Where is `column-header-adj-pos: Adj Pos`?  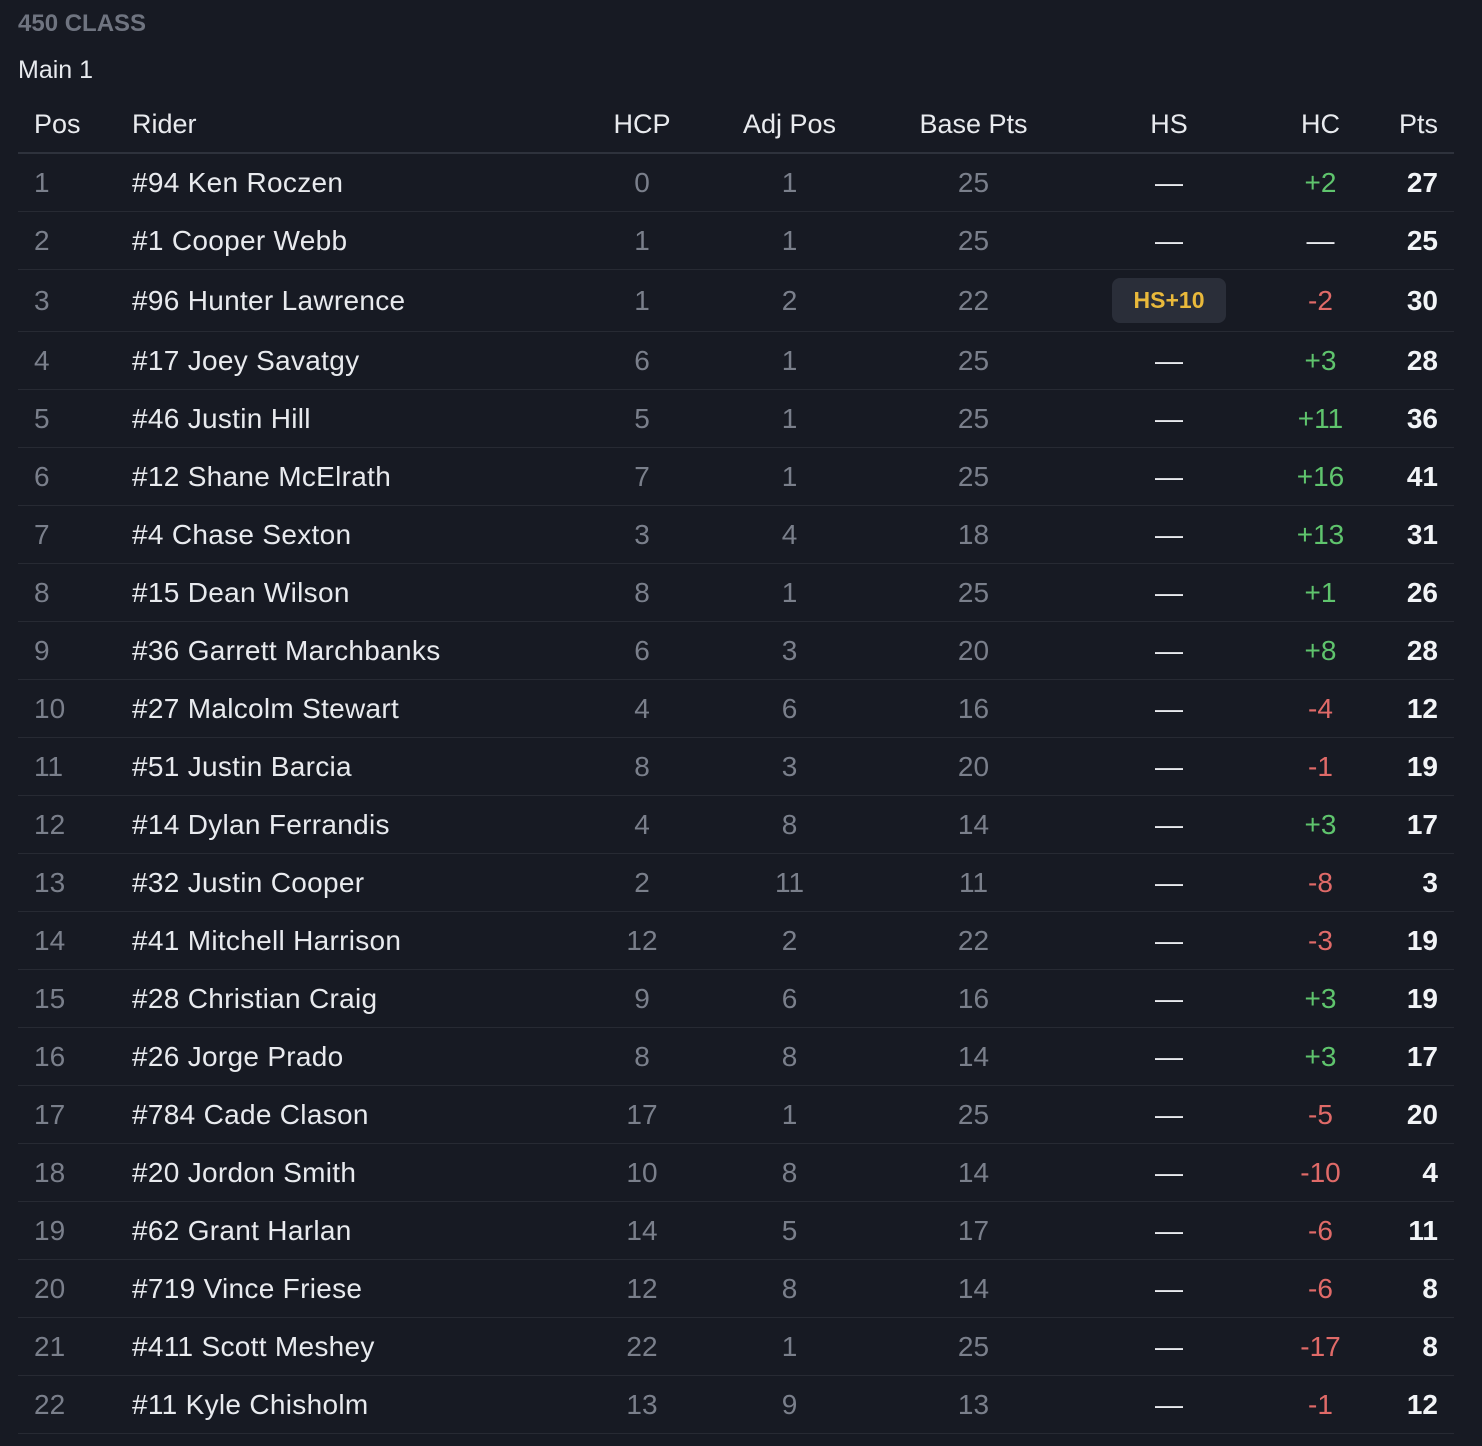
column-header-adj-pos: Adj Pos is located at coordinates (789, 125).